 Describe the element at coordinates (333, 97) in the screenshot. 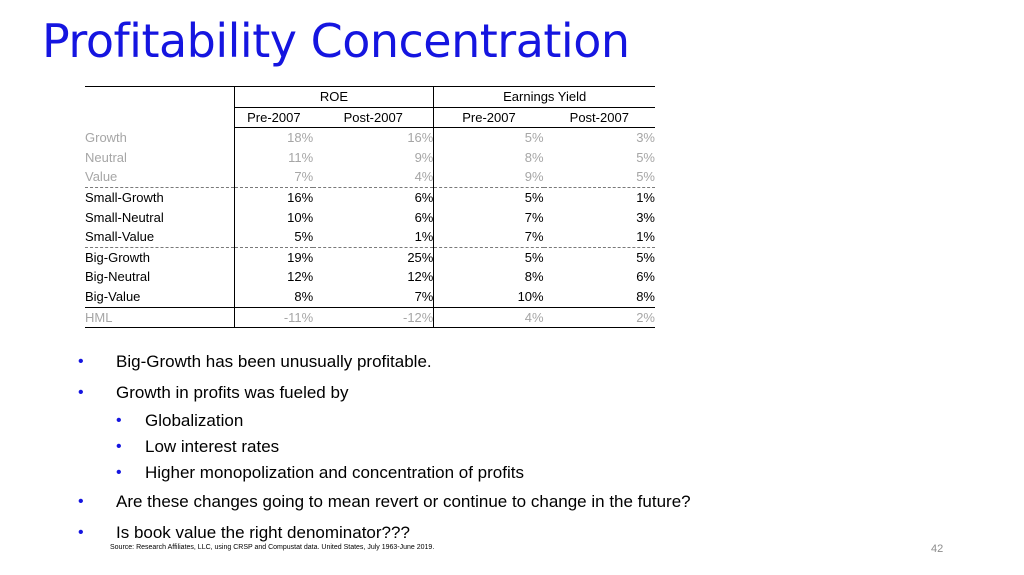

I see `group-header-roe: ROE` at that location.